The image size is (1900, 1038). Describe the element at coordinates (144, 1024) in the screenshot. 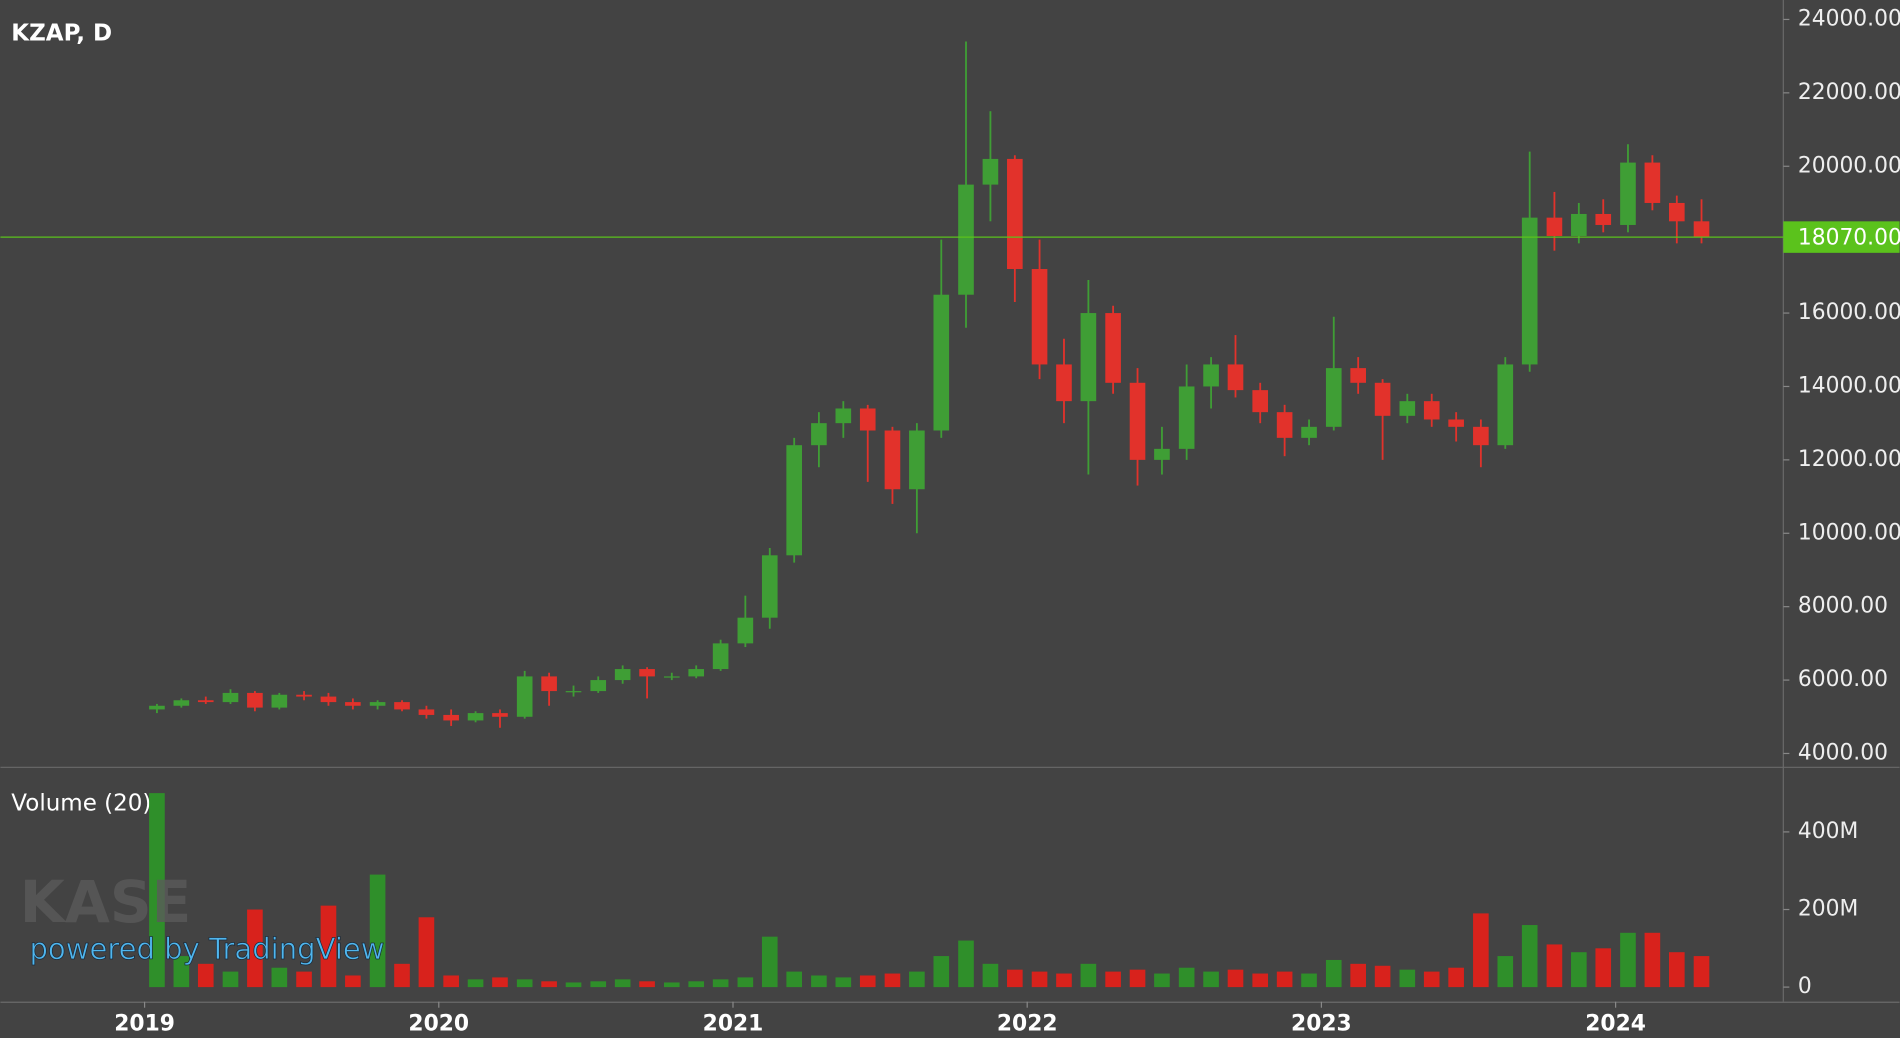

I see `x-tick-label: 2019` at that location.